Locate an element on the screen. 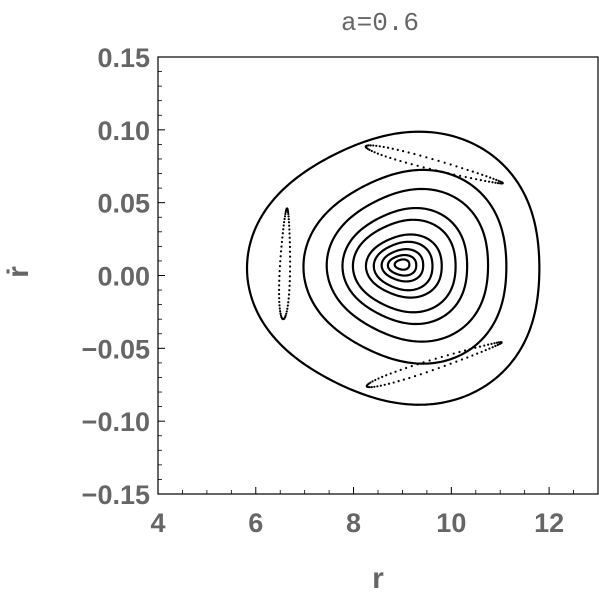 The width and height of the screenshot is (599, 599). x-tick-label: 4 is located at coordinates (157, 523).